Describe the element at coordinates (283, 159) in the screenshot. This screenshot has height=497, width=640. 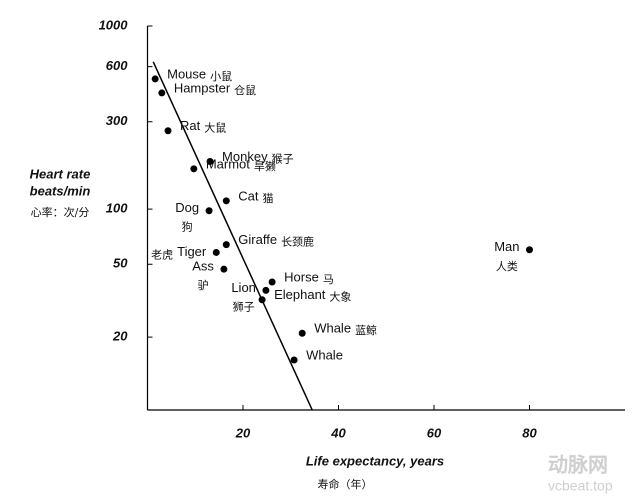
I see `point-label-zh: 猴子` at that location.